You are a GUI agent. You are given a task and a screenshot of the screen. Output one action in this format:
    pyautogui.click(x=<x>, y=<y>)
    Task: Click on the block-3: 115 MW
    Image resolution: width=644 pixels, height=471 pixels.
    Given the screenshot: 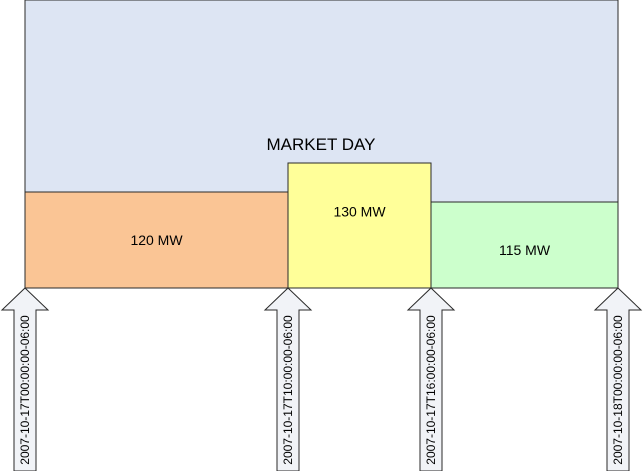 What is the action you would take?
    pyautogui.click(x=524, y=245)
    